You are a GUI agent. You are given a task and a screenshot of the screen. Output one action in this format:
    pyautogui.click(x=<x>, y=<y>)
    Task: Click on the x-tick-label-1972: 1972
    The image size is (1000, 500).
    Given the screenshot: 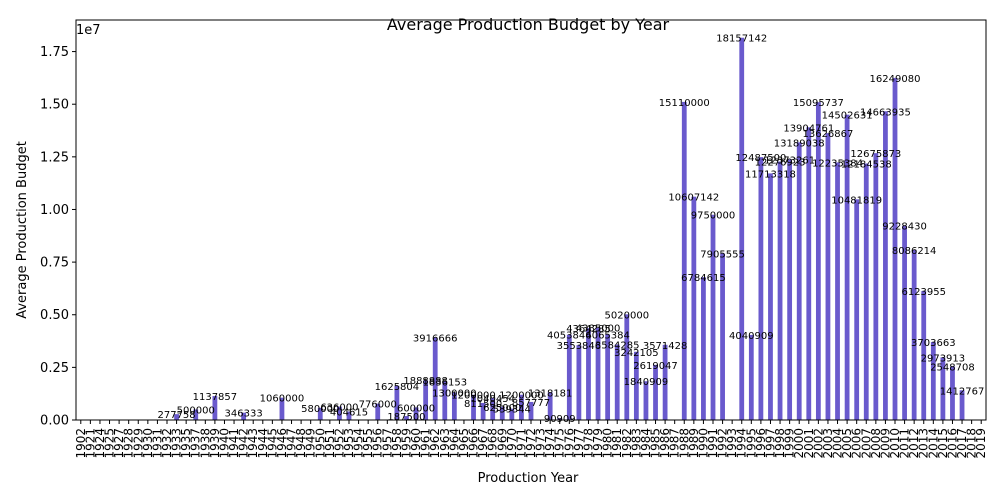 What is the action you would take?
    pyautogui.click(x=531, y=443)
    